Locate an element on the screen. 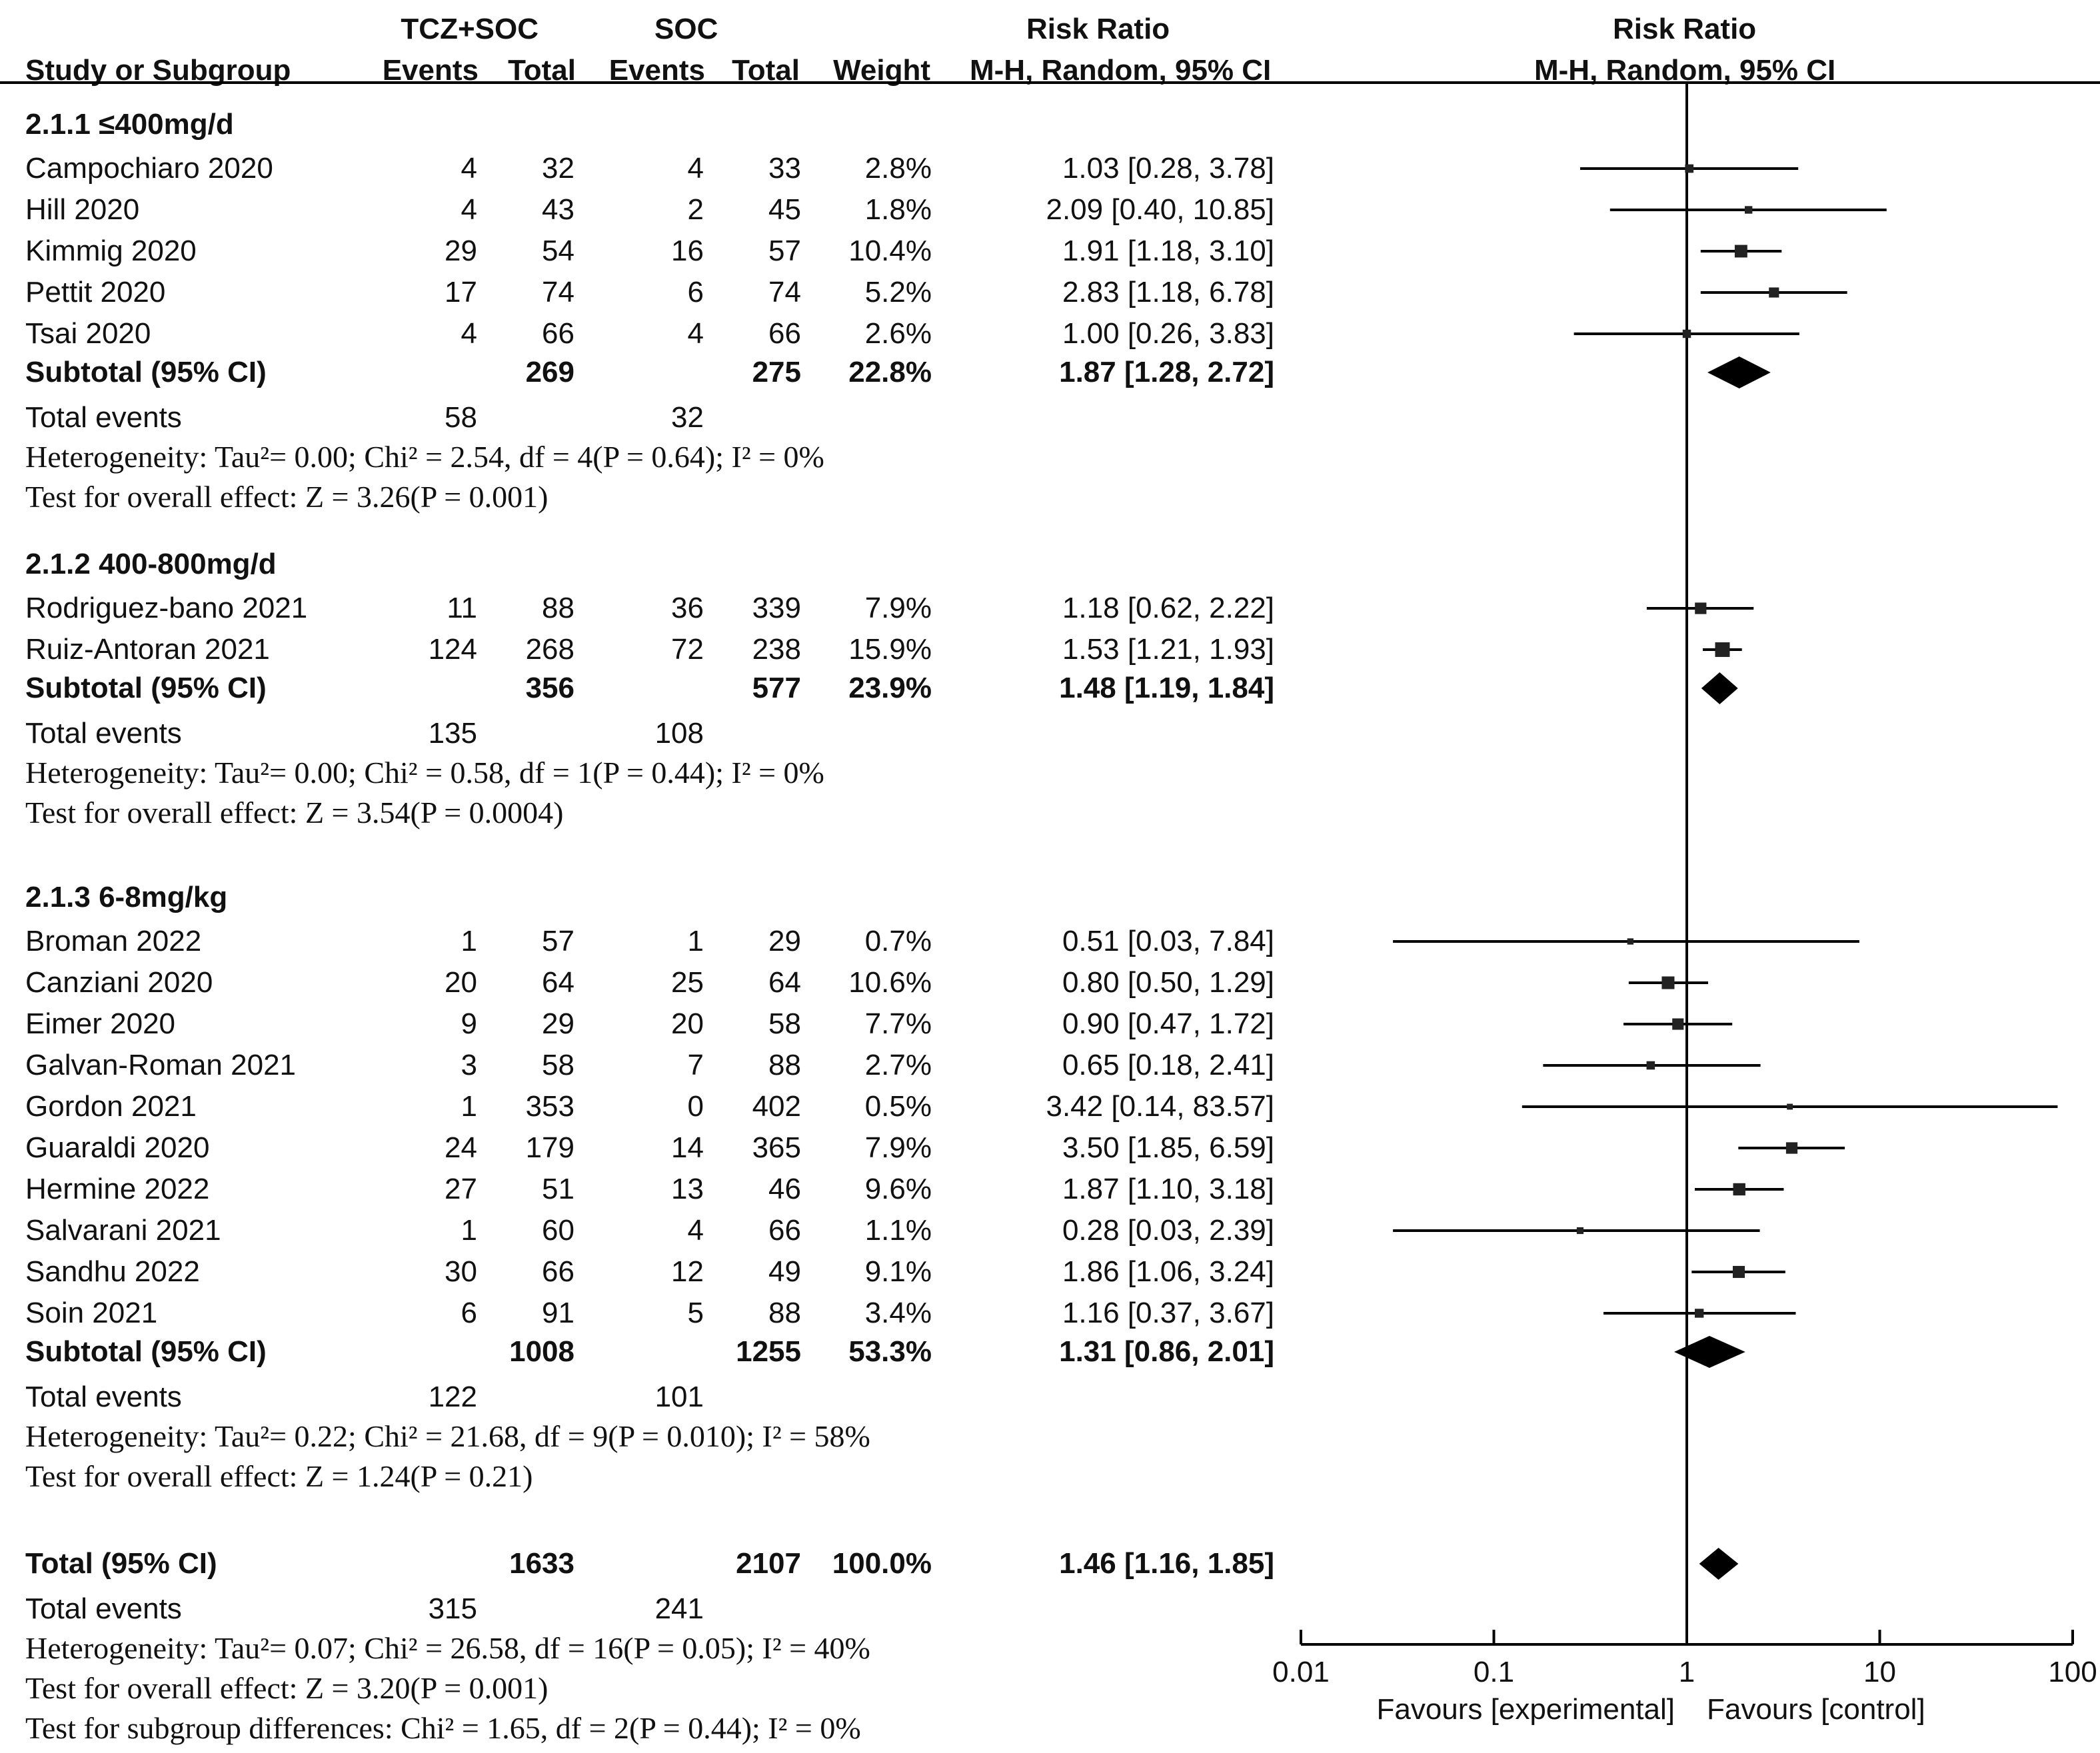 The image size is (2100, 1753). x-tick-label: 1 is located at coordinates (1687, 1672).